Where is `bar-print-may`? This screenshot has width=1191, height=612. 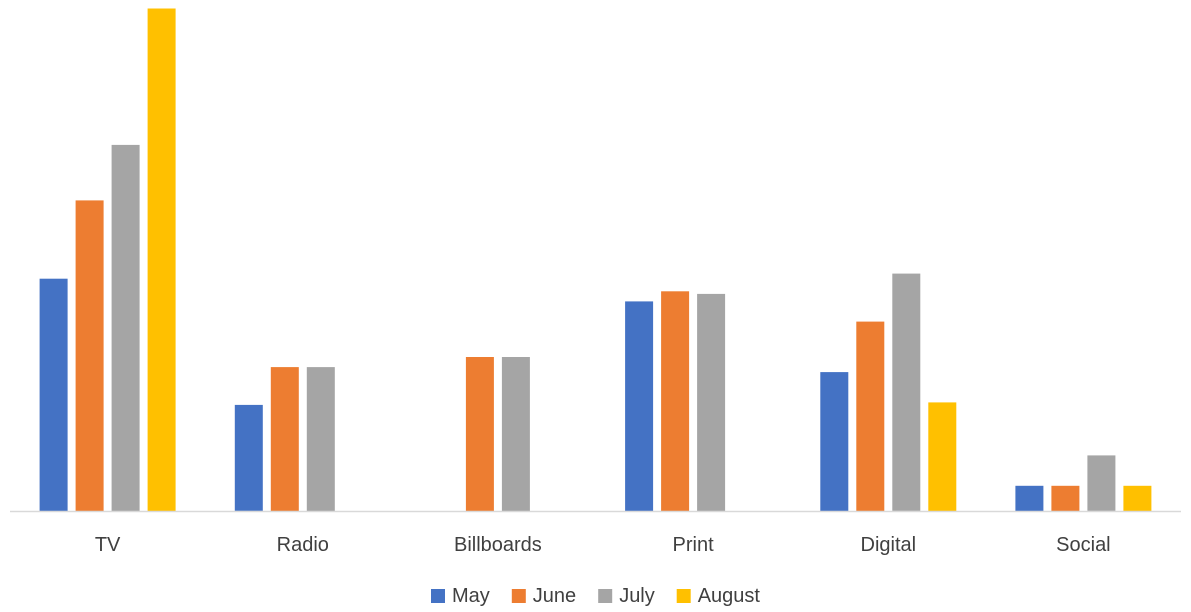
bar-print-may is located at coordinates (639, 406).